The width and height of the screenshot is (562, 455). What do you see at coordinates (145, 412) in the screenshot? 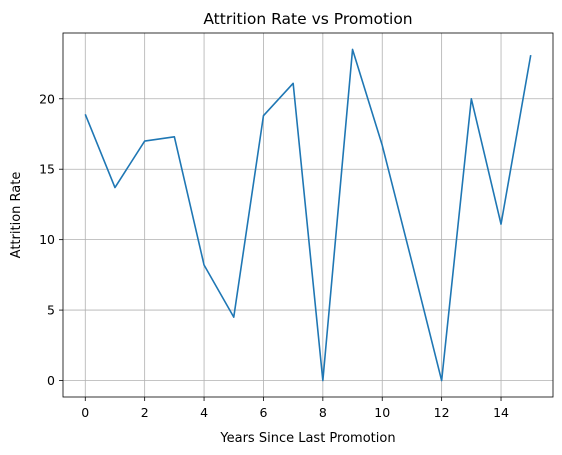
I see `x-tick-label: 2` at bounding box center [145, 412].